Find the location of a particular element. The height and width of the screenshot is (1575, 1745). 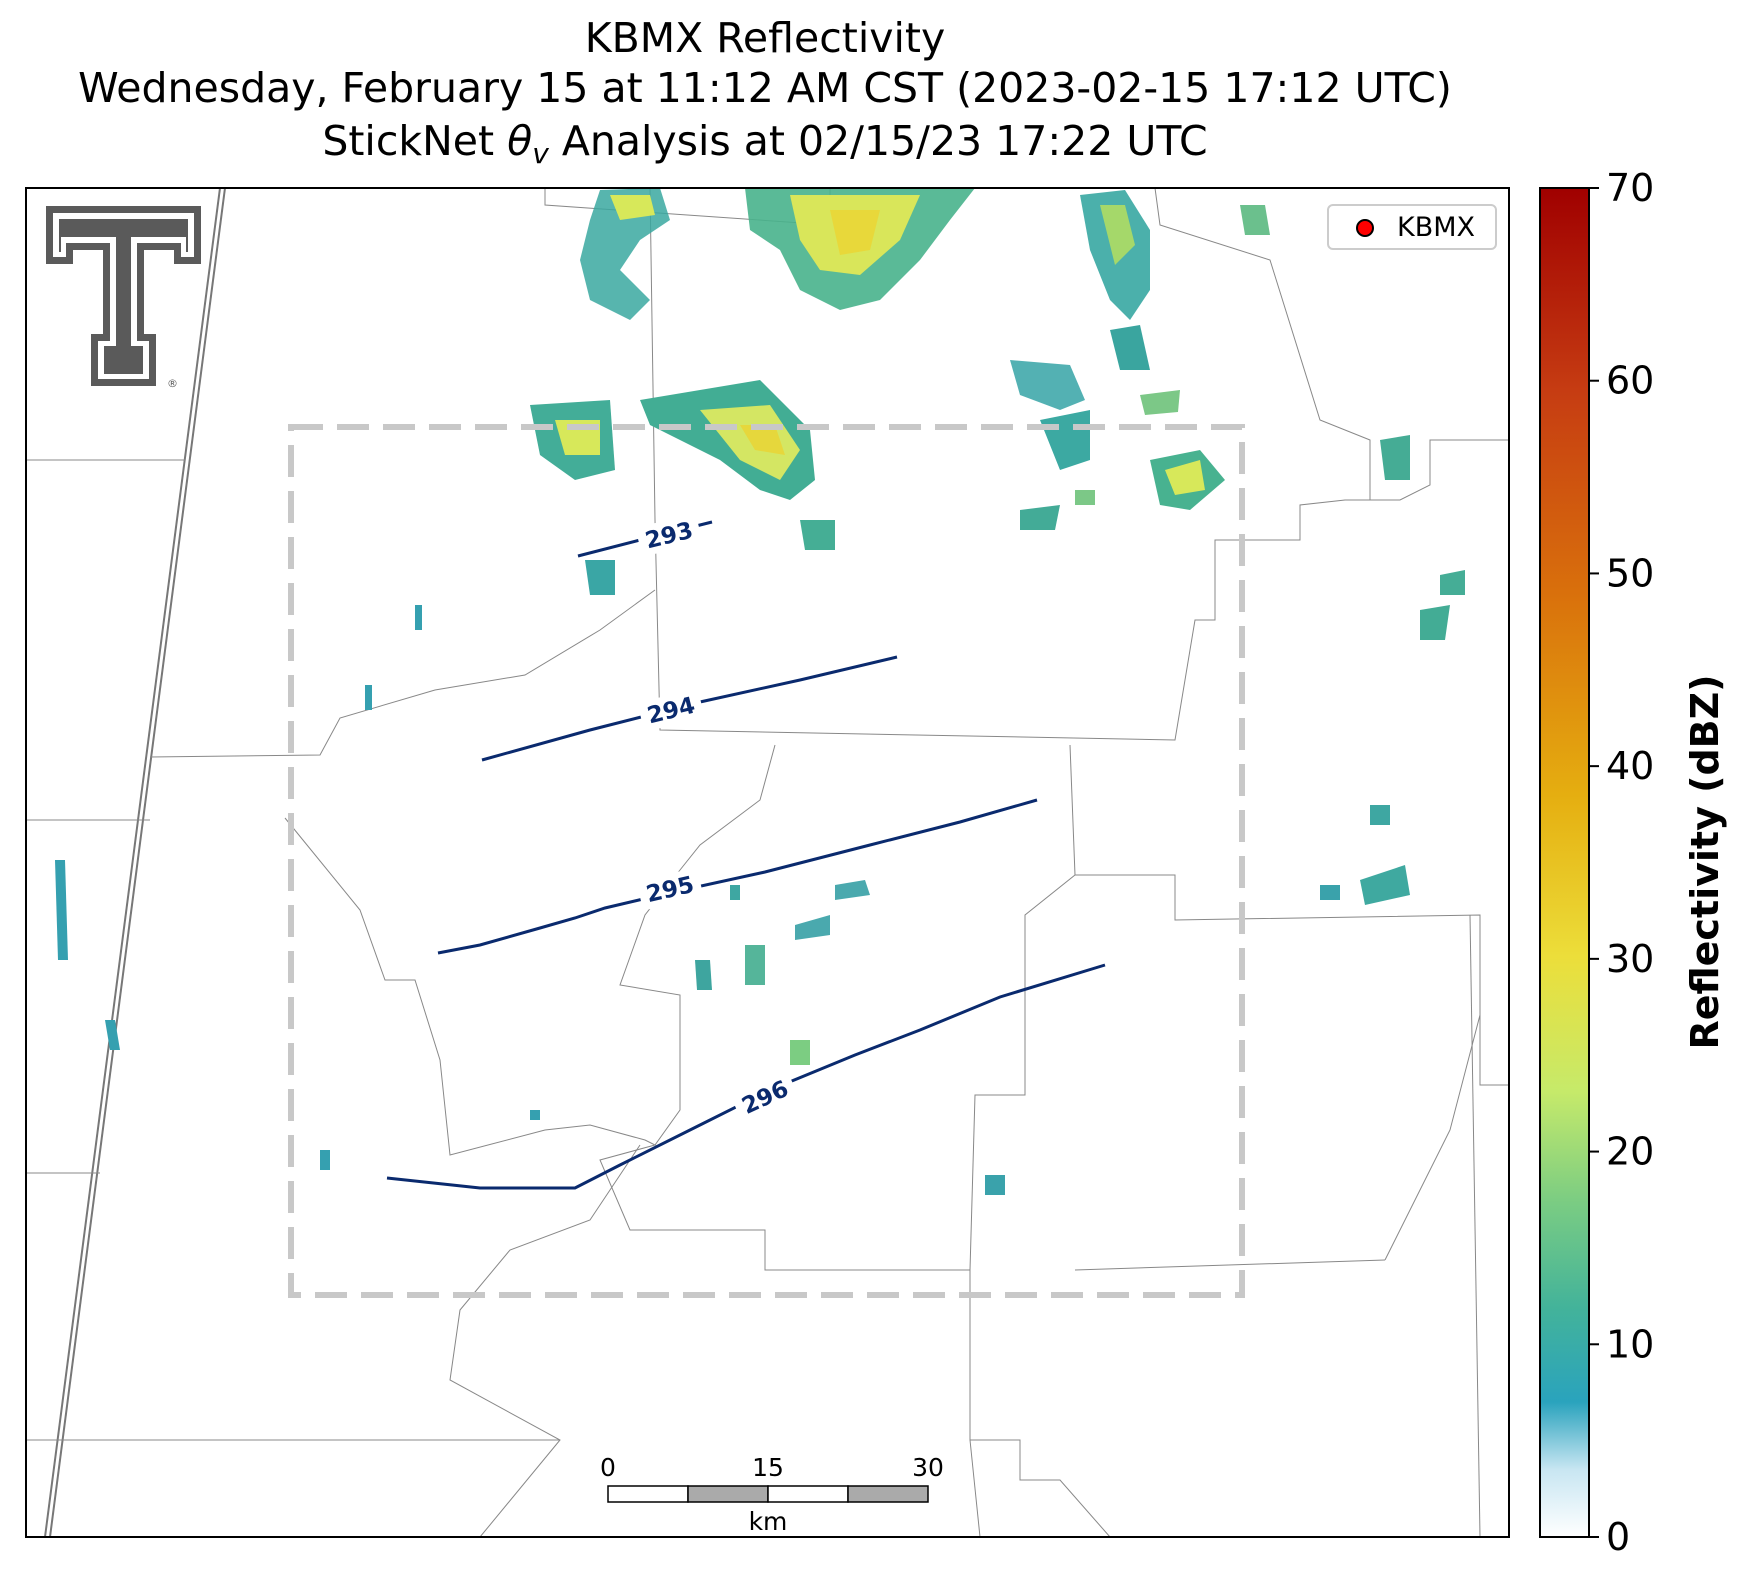

colorbar-tick-label: 50 is located at coordinates (1630, 573).